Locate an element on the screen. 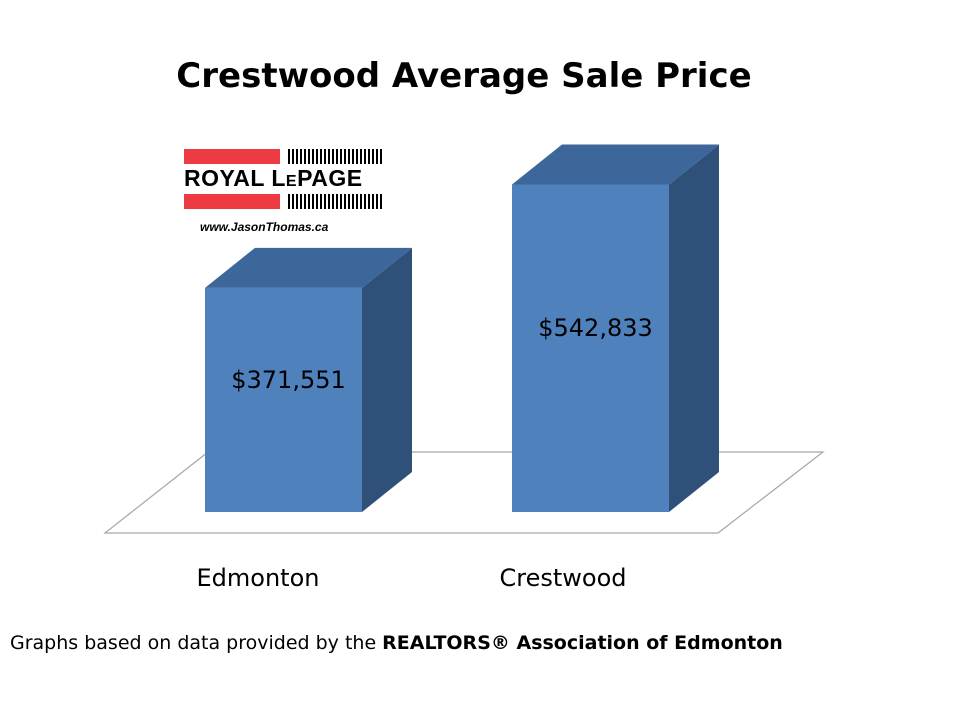 This screenshot has width=960, height=720. data-label-crestwood: $542,833 is located at coordinates (595, 328).